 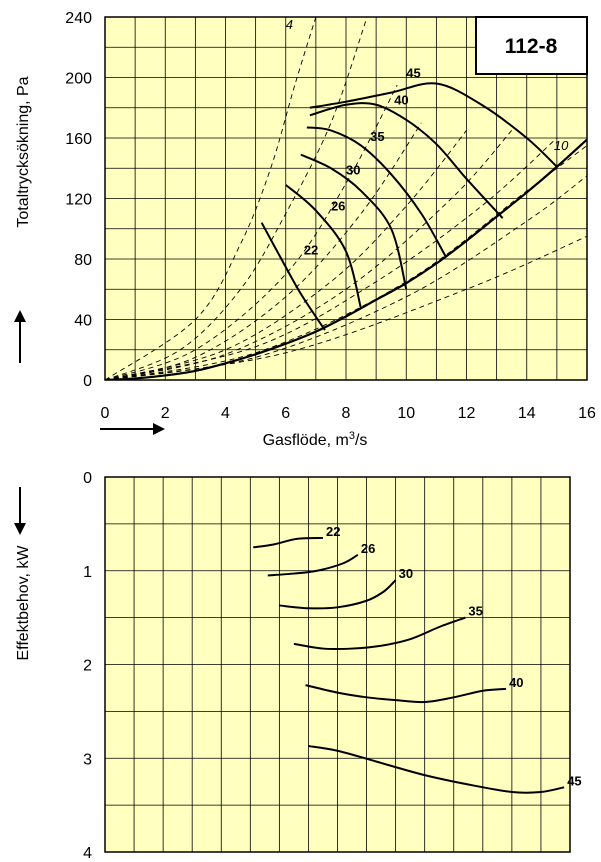 I want to click on y-tick-label: 240, so click(x=78, y=18).